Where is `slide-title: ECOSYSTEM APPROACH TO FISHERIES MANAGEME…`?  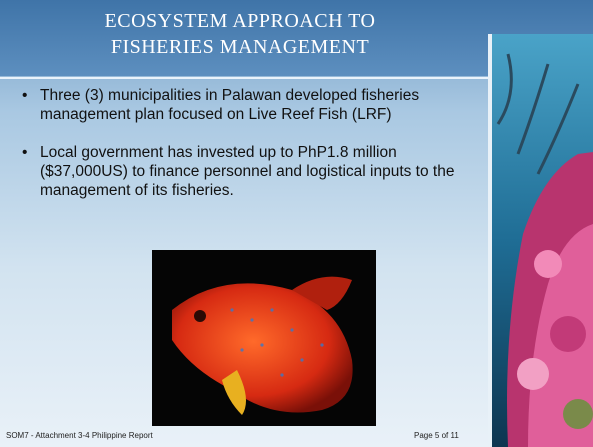
slide-title: ECOSYSTEM APPROACH TO FISHERIES MANAGEME… is located at coordinates (240, 34).